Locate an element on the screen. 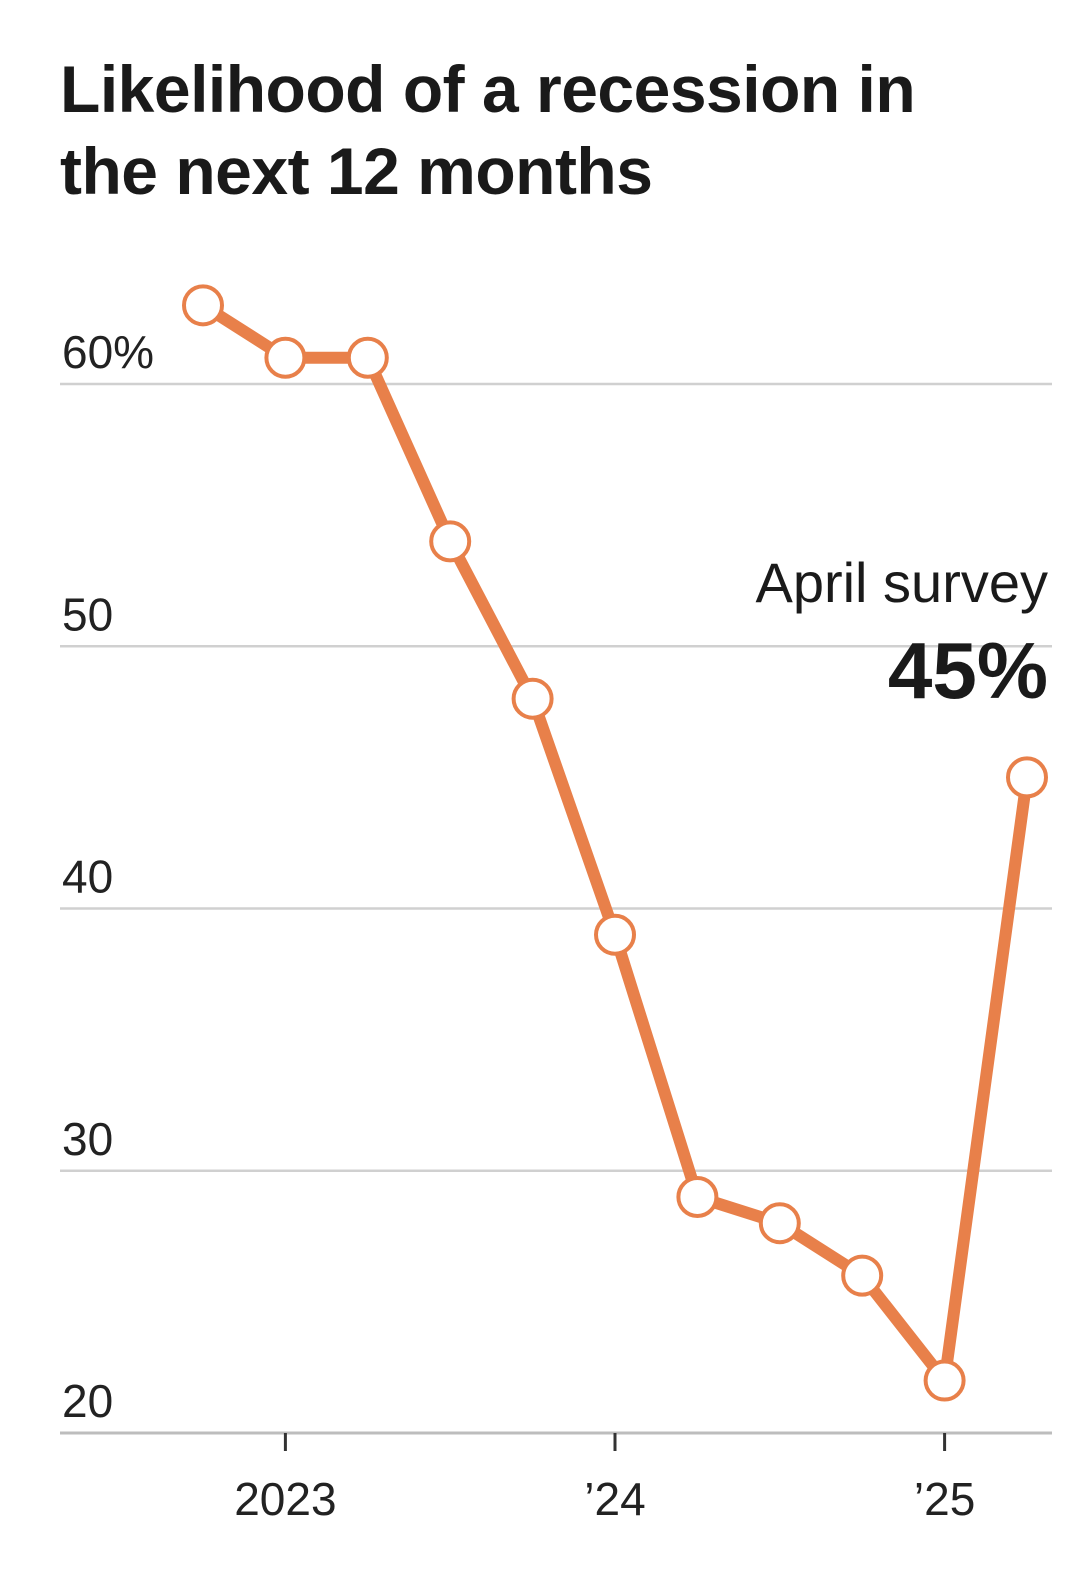 Image resolution: width=1078 pixels, height=1570 pixels. latest-value-annotation: April survey 45% is located at coordinates (901, 633).